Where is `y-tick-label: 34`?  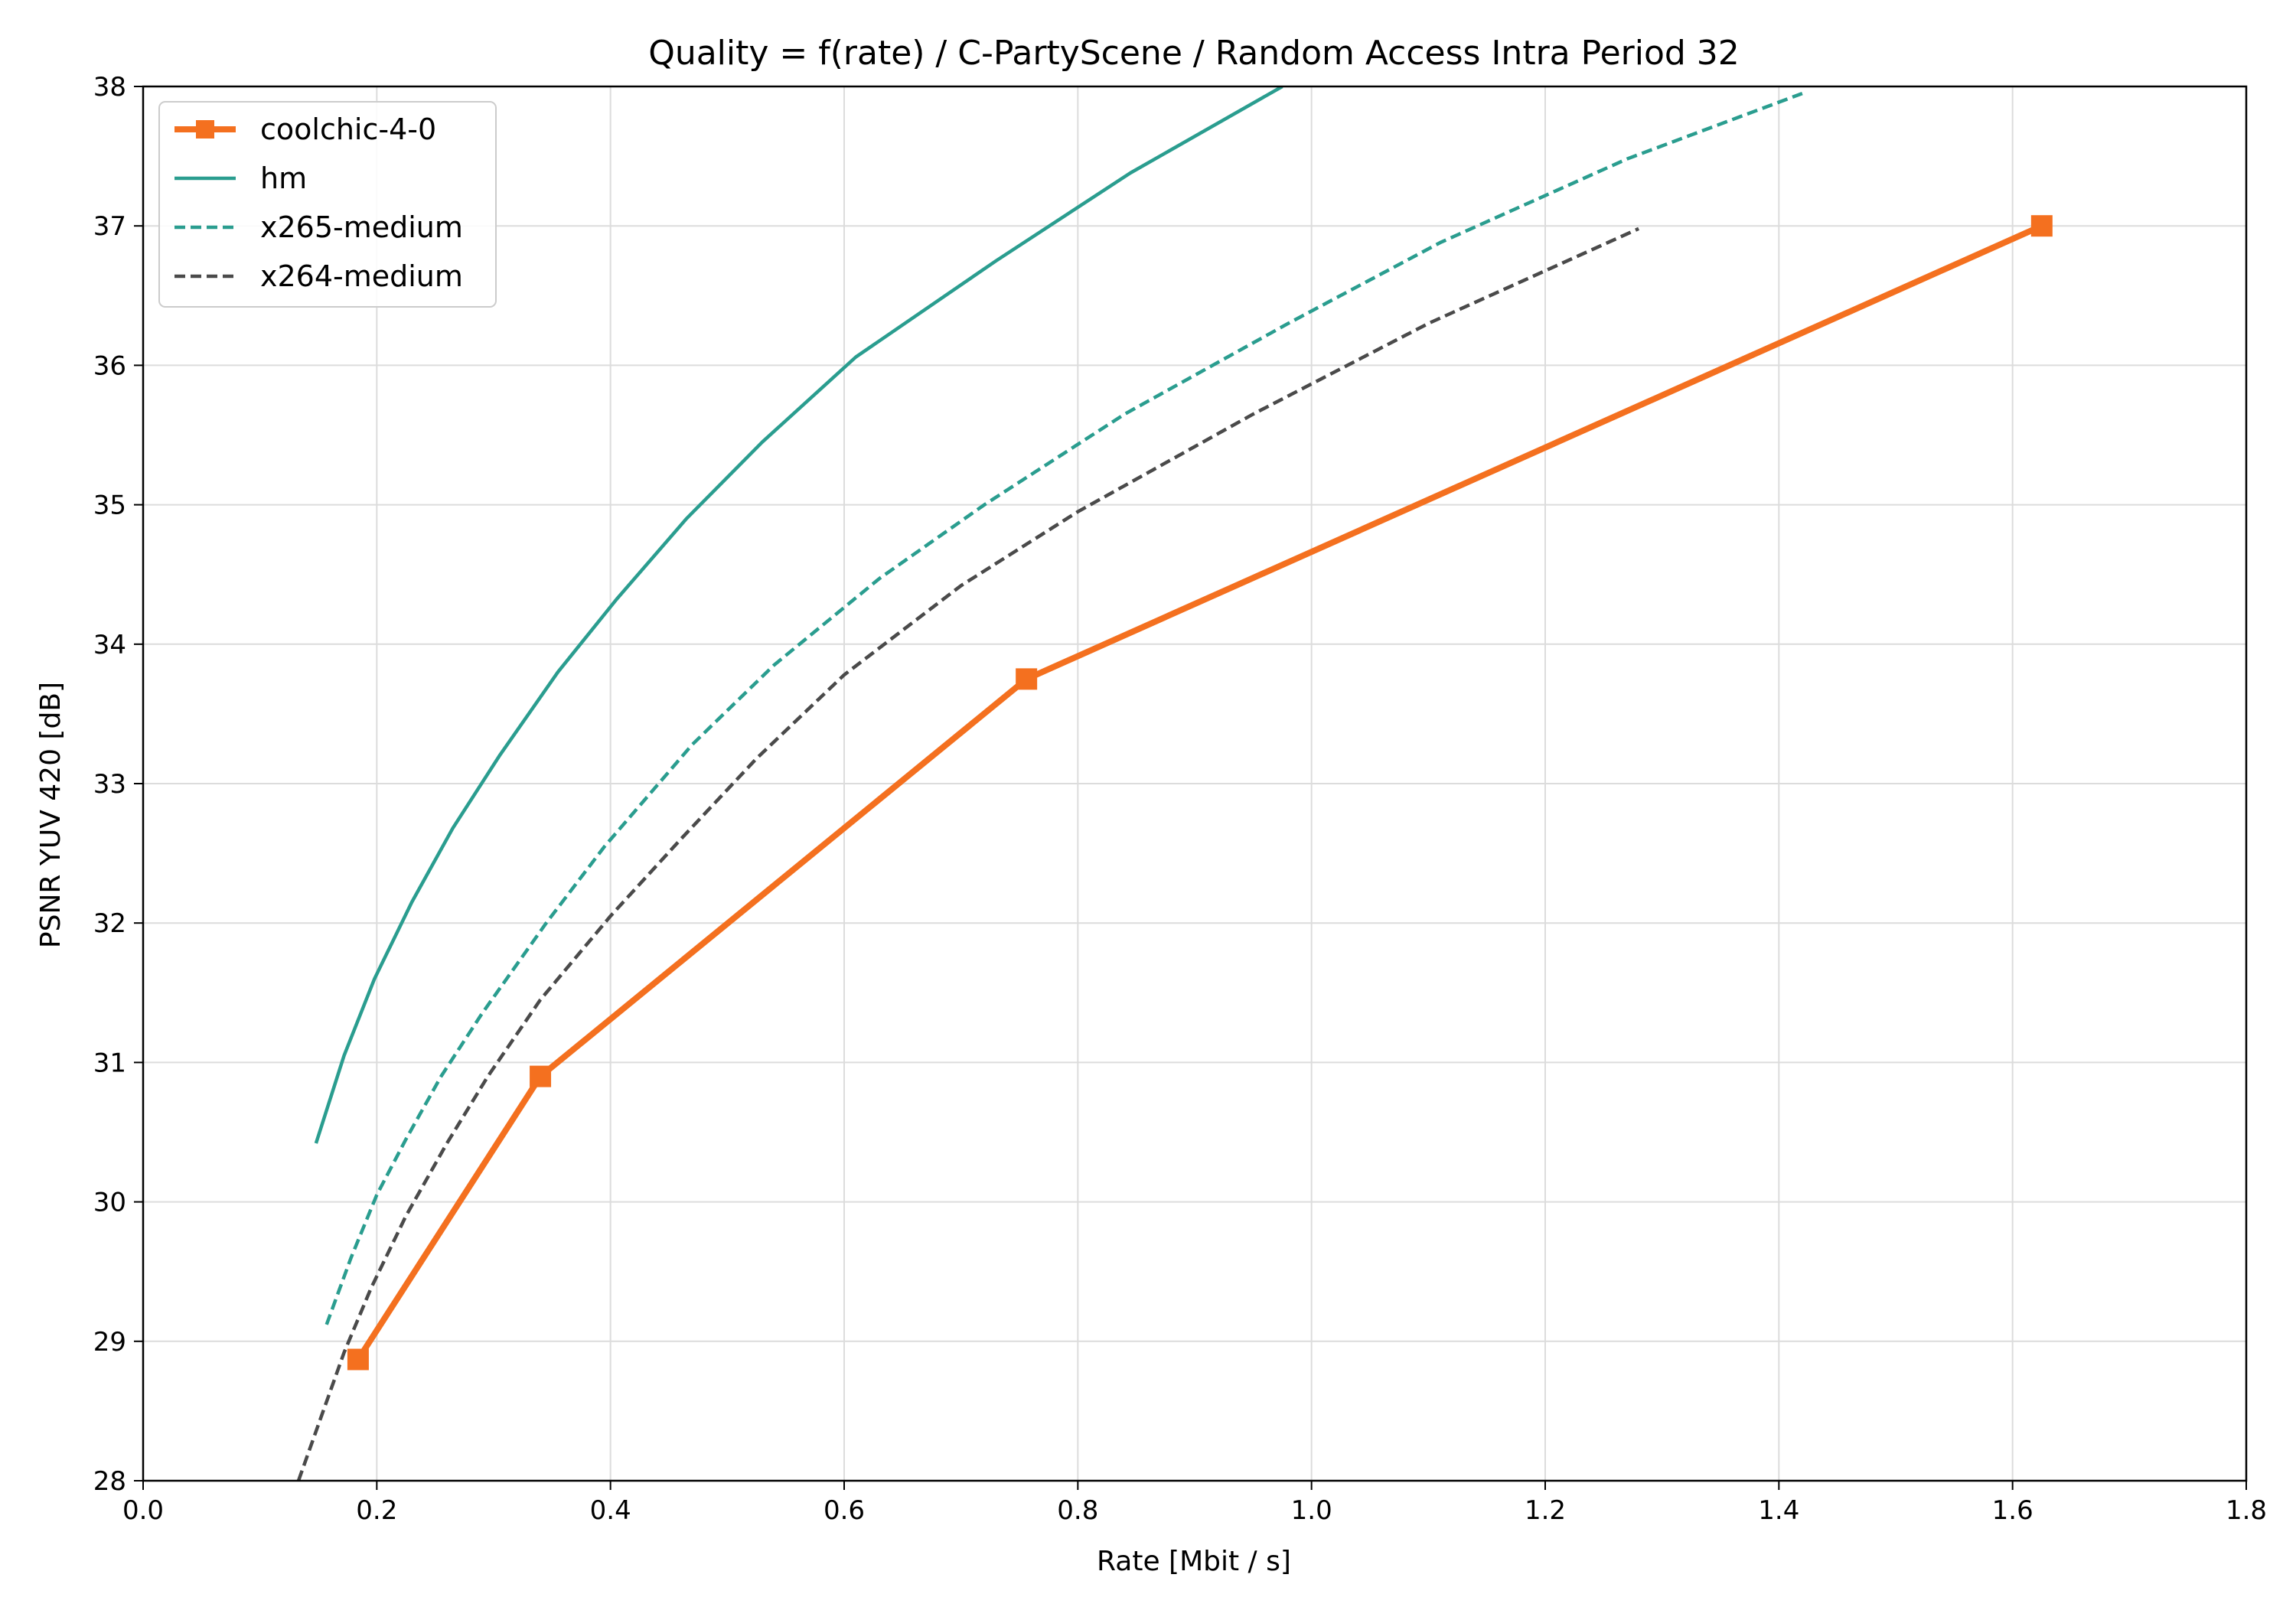
y-tick-label: 34 is located at coordinates (109, 645).